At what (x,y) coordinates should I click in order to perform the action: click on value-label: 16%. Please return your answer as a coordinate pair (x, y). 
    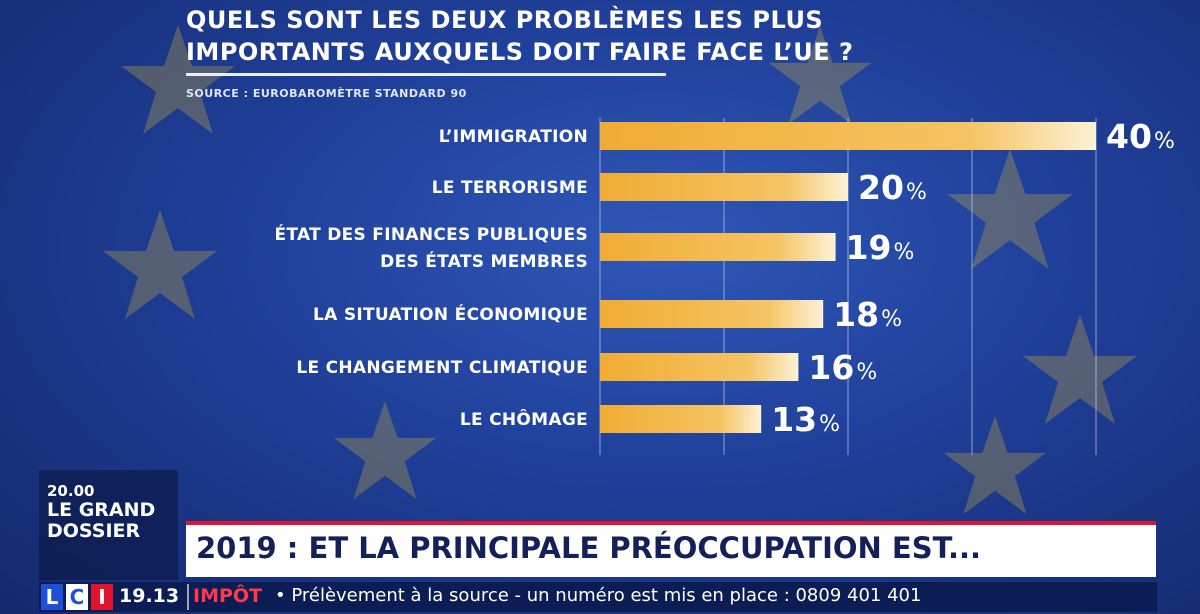
    Looking at the image, I should click on (842, 367).